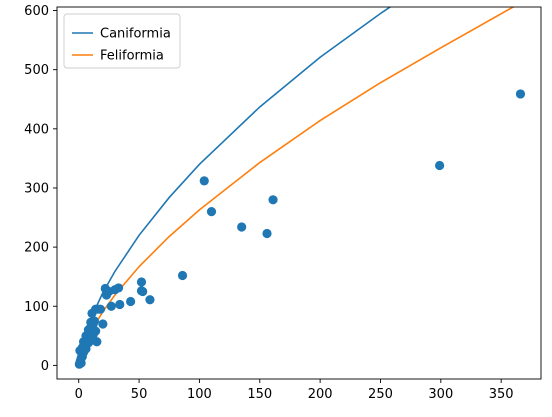 Image resolution: width=552 pixels, height=417 pixels. I want to click on y-tick-label: 100, so click(36, 307).